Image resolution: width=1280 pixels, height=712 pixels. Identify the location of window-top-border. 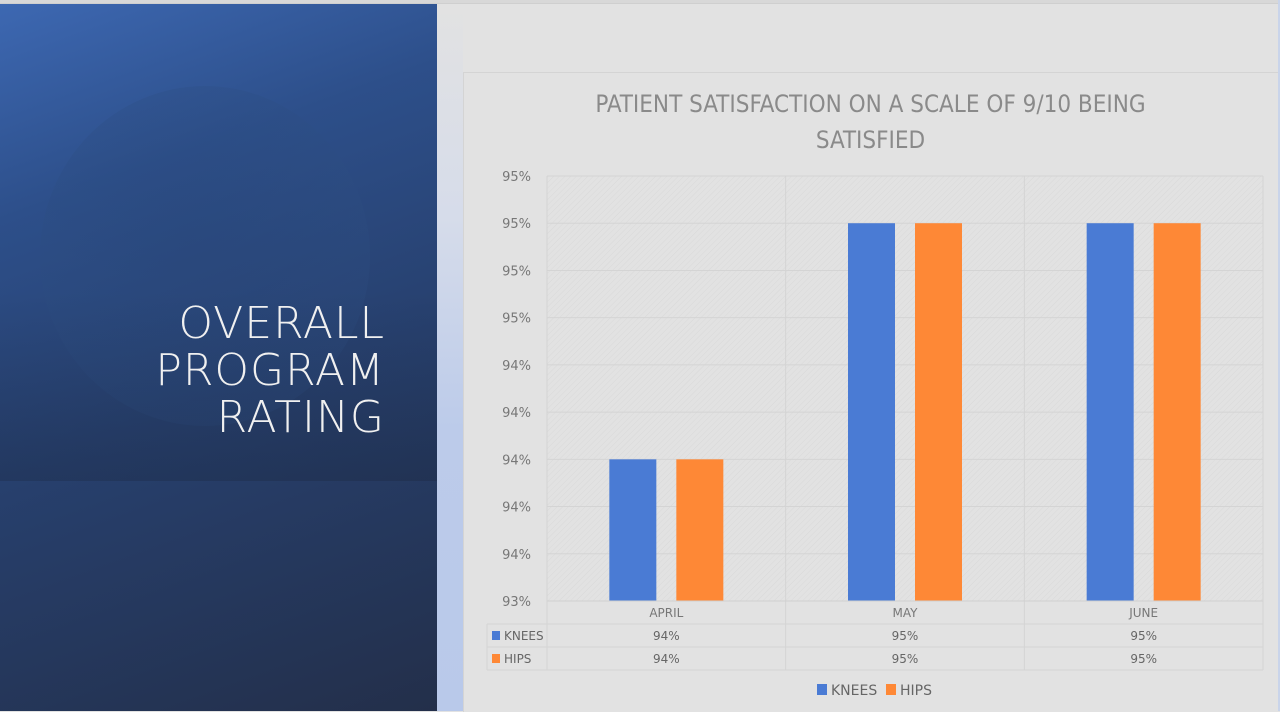
(640, 2).